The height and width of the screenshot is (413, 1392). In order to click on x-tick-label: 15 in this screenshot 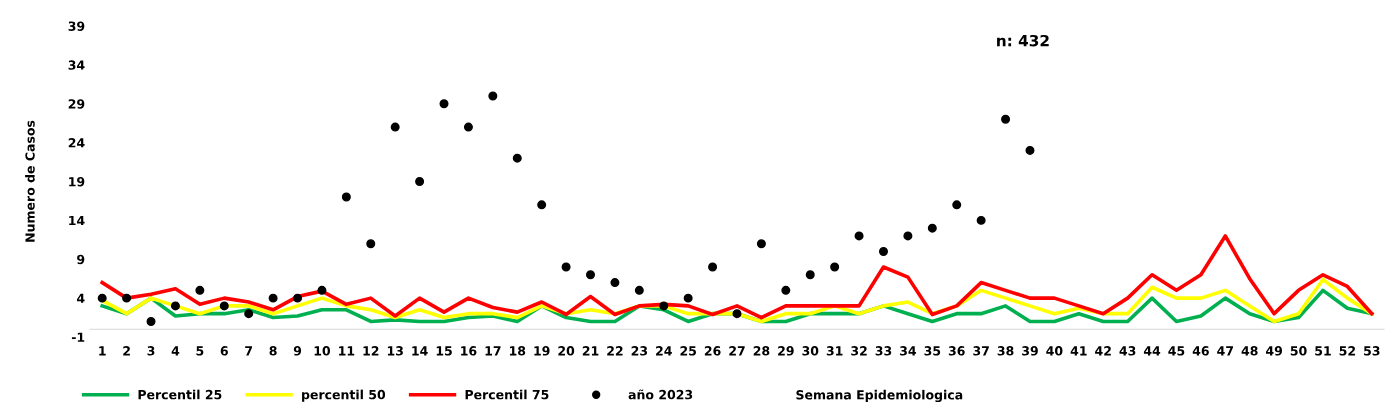, I will do `click(444, 351)`.